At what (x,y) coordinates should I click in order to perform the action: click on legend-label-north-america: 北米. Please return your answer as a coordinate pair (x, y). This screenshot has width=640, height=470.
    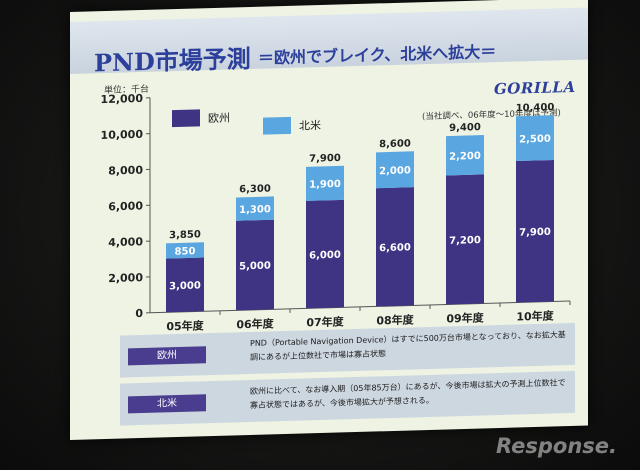
    Looking at the image, I should click on (310, 126).